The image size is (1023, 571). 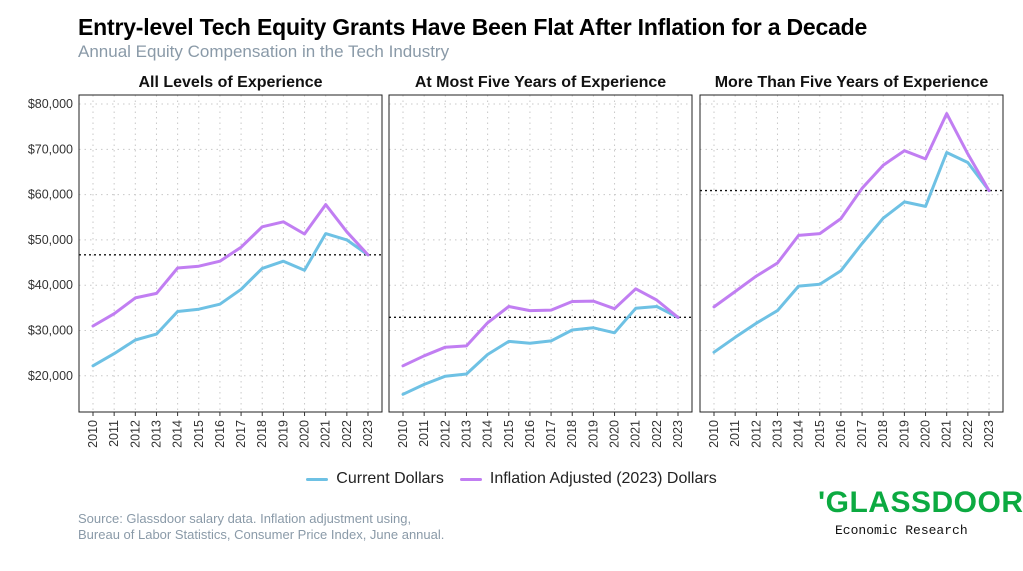 What do you see at coordinates (50, 240) in the screenshot?
I see `y-tick-label: $50,000` at bounding box center [50, 240].